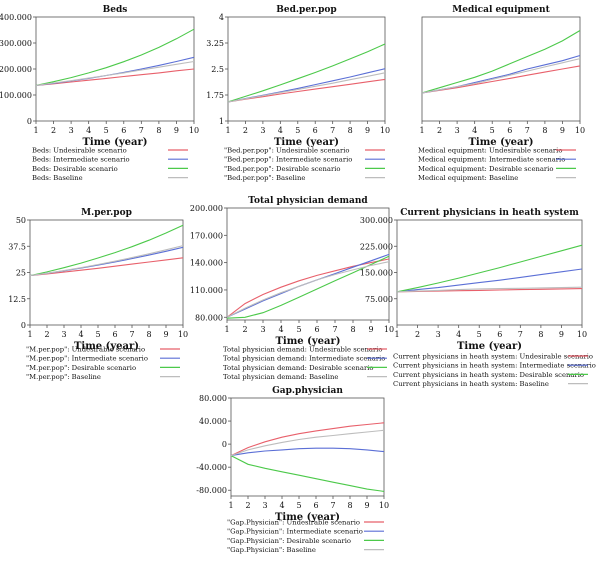  I want to click on legend-entry-label: Beds: Undesirable scenario, so click(79, 151).